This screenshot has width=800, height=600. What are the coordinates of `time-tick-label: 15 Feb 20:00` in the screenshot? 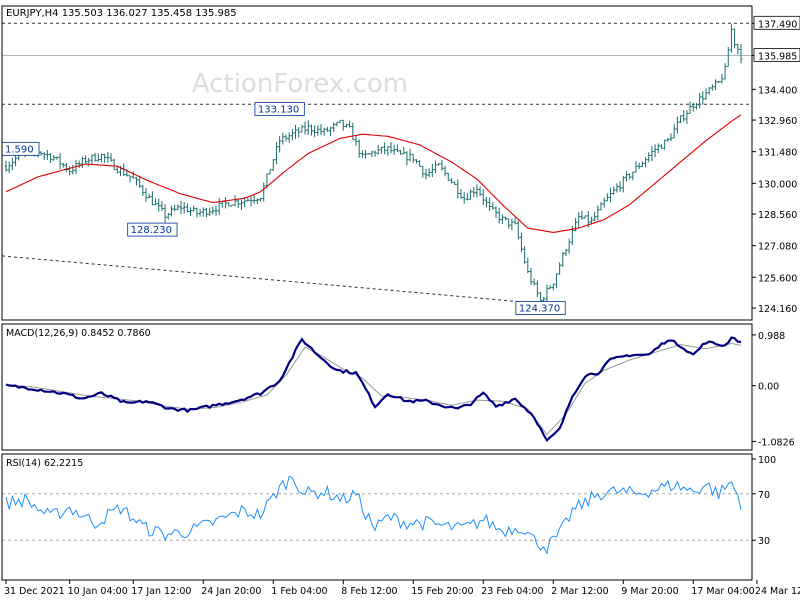 It's located at (442, 591).